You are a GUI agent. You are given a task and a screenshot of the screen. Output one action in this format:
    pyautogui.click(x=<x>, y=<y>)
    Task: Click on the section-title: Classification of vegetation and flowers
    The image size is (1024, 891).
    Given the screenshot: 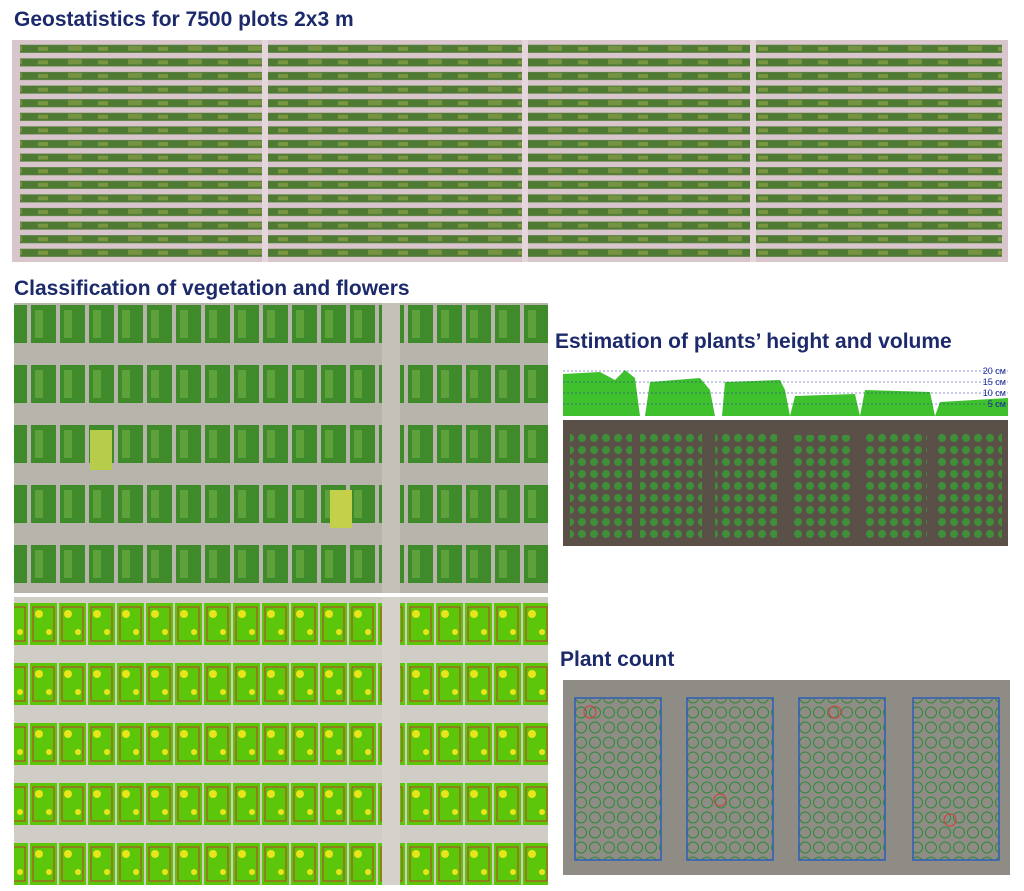 What is the action you would take?
    pyautogui.click(x=212, y=288)
    